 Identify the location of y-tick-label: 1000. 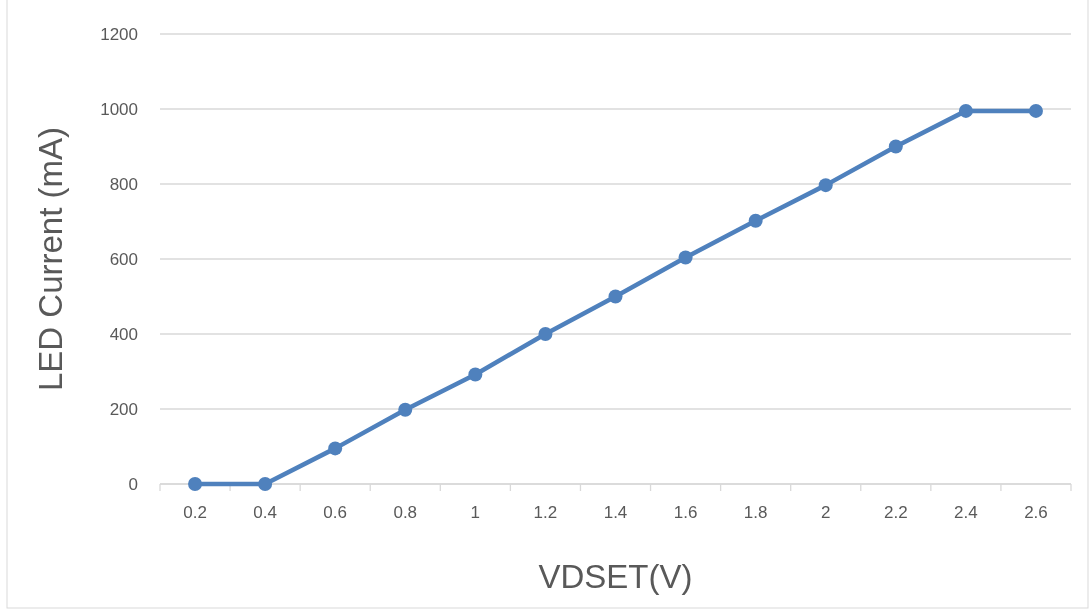
(119, 109).